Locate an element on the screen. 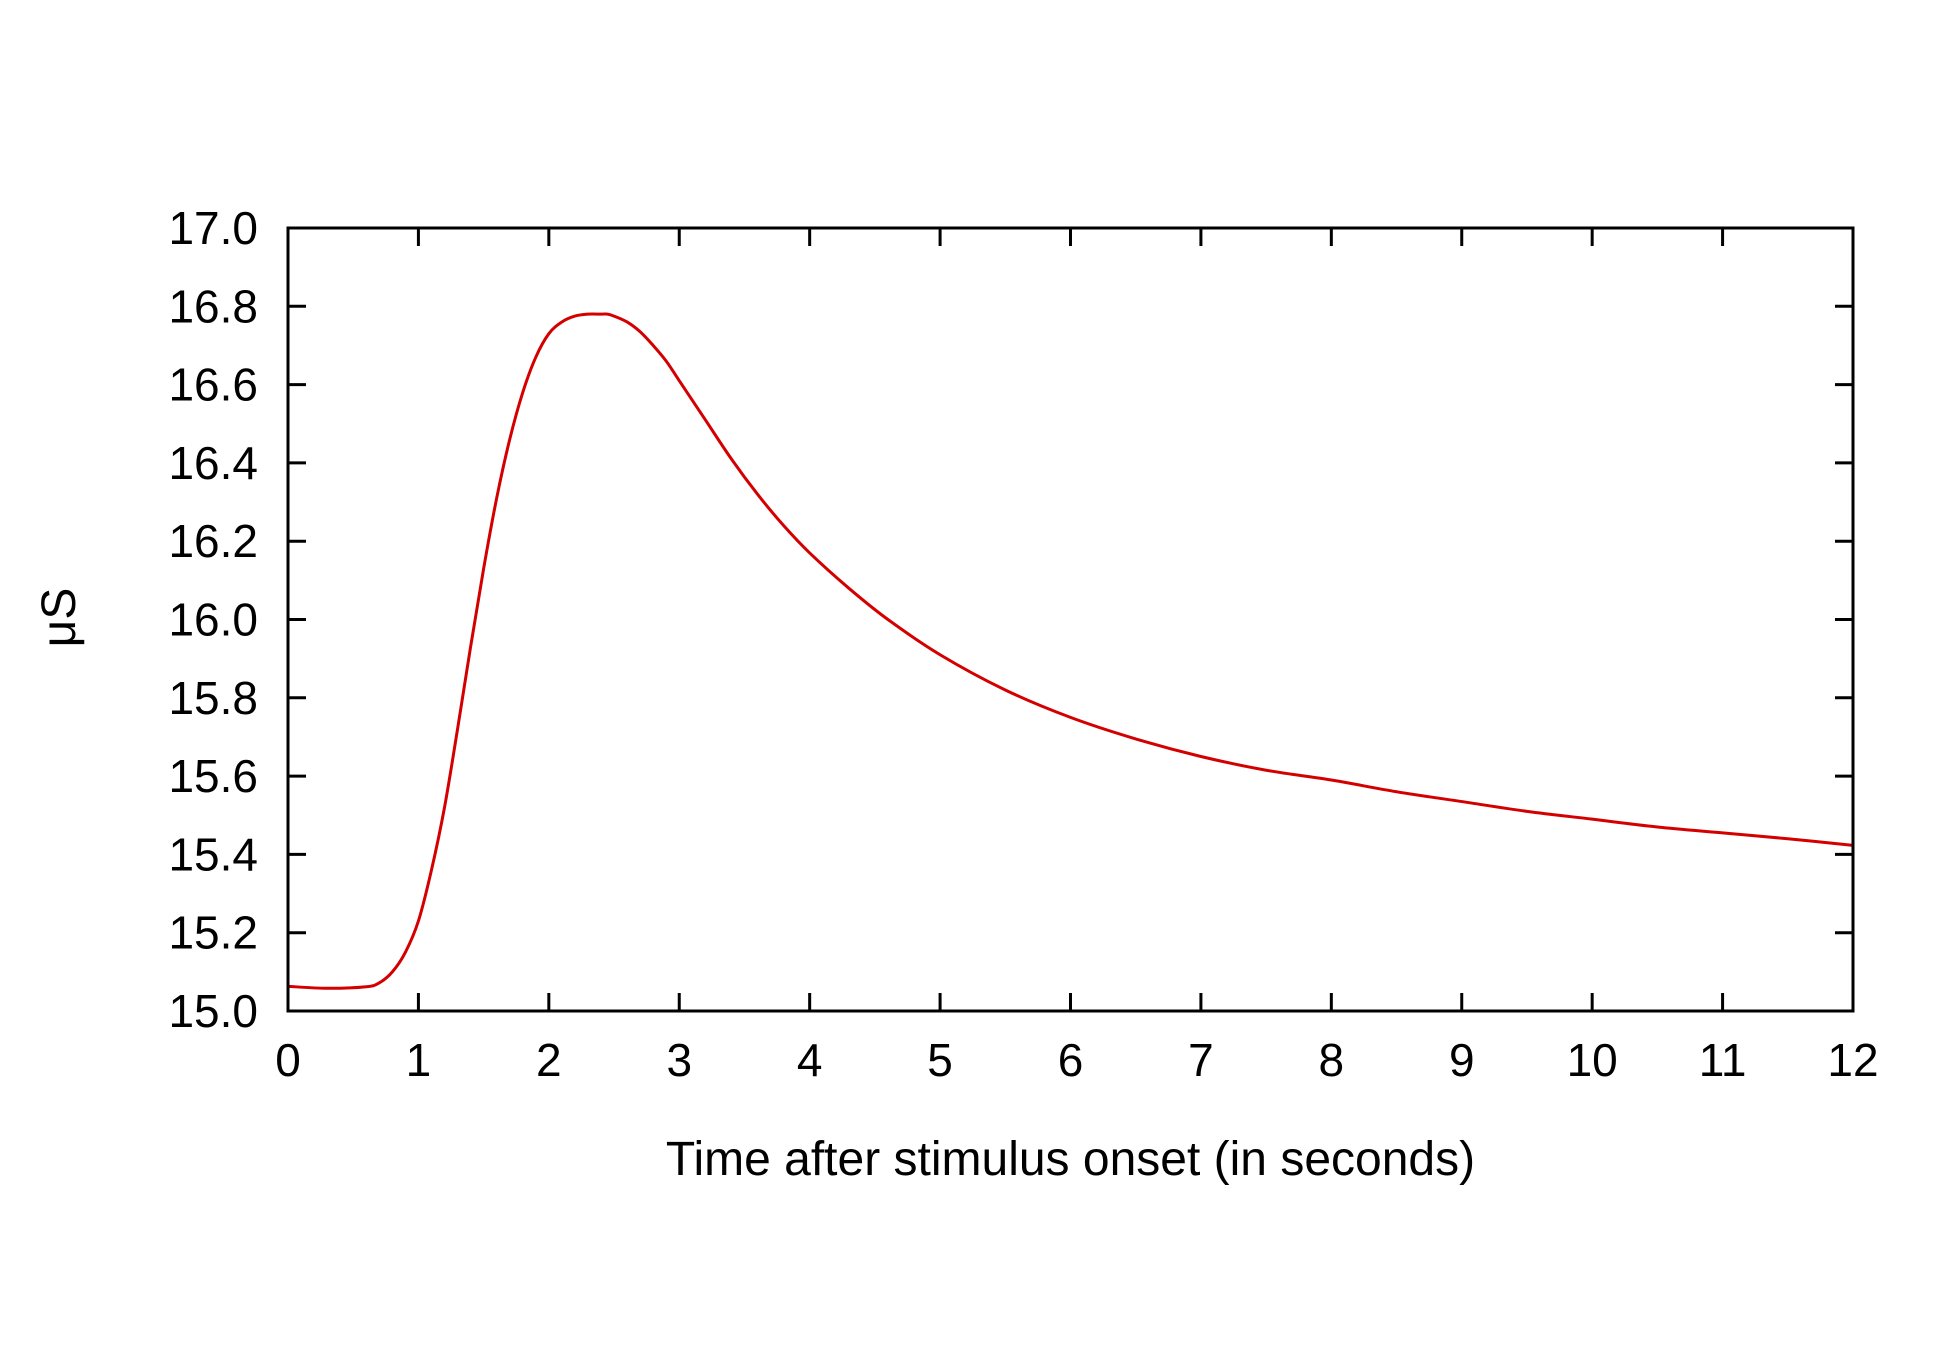 The image size is (1950, 1358). x-tick-label: 12 is located at coordinates (1852, 1060).